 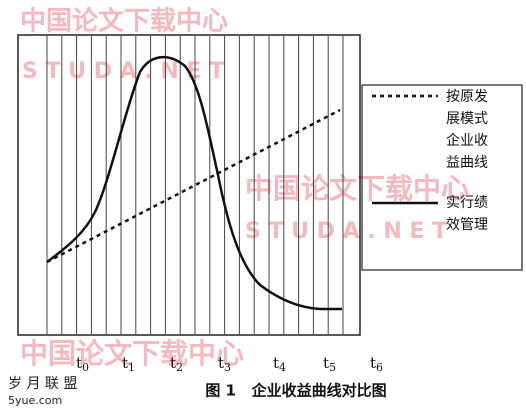 I want to click on x-label: t4, so click(x=279, y=364).